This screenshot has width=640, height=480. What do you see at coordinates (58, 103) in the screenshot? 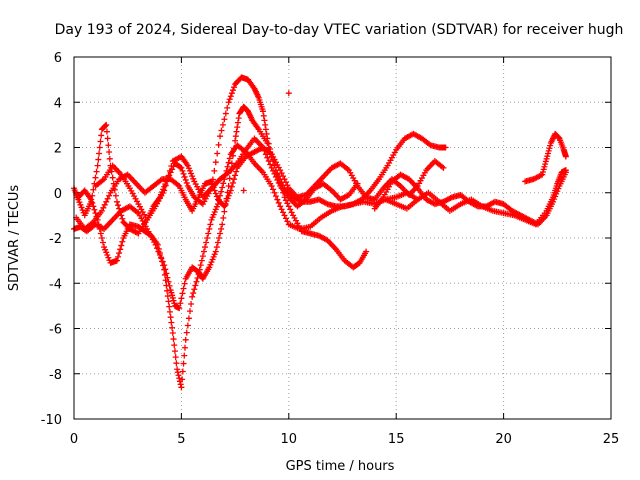
I see `y-tick-label: 4` at bounding box center [58, 103].